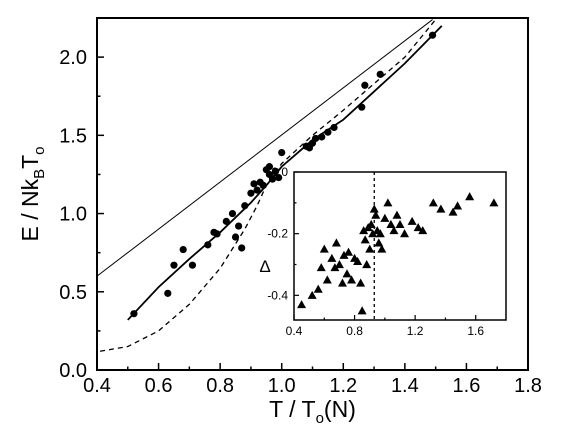 The height and width of the screenshot is (436, 562). Describe the element at coordinates (292, 409) in the screenshot. I see `x-axis-label-text: T / T` at that location.